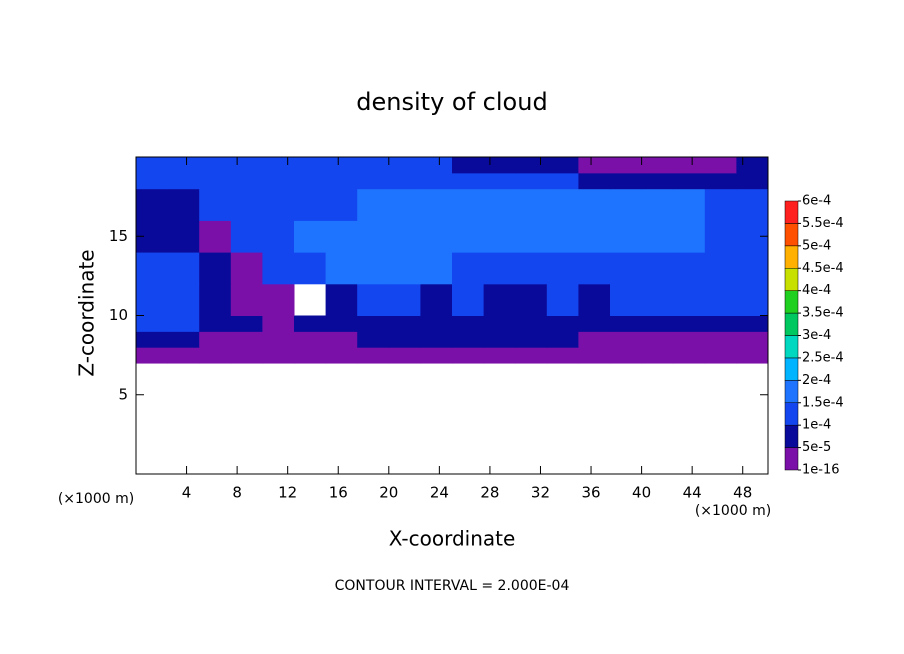  I want to click on x-tick-label: 8, so click(237, 493).